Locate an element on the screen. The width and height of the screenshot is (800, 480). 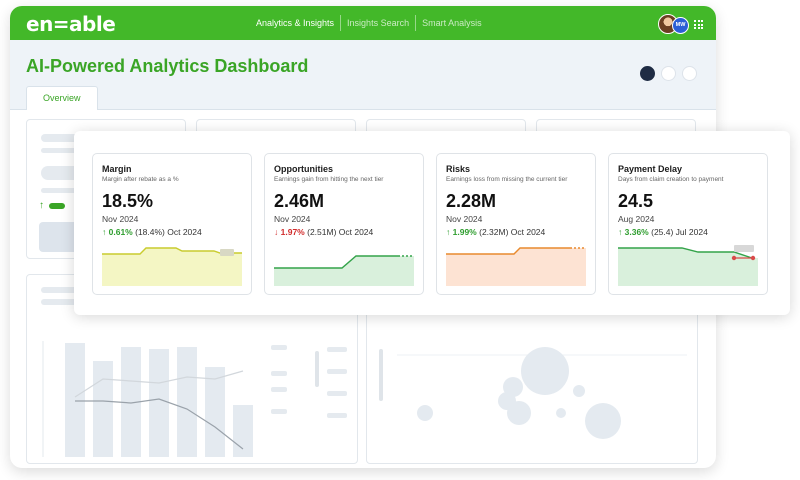
kpi-comparison: (25.4) Jul 2024 is located at coordinates (679, 232).